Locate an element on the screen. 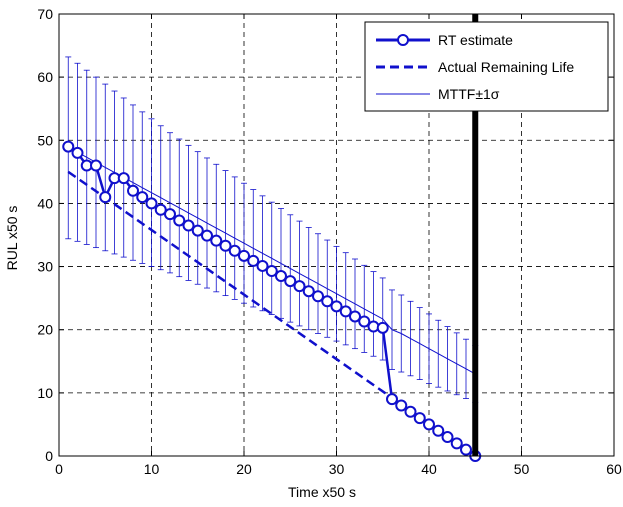  x-tick-label: 40 is located at coordinates (429, 469).